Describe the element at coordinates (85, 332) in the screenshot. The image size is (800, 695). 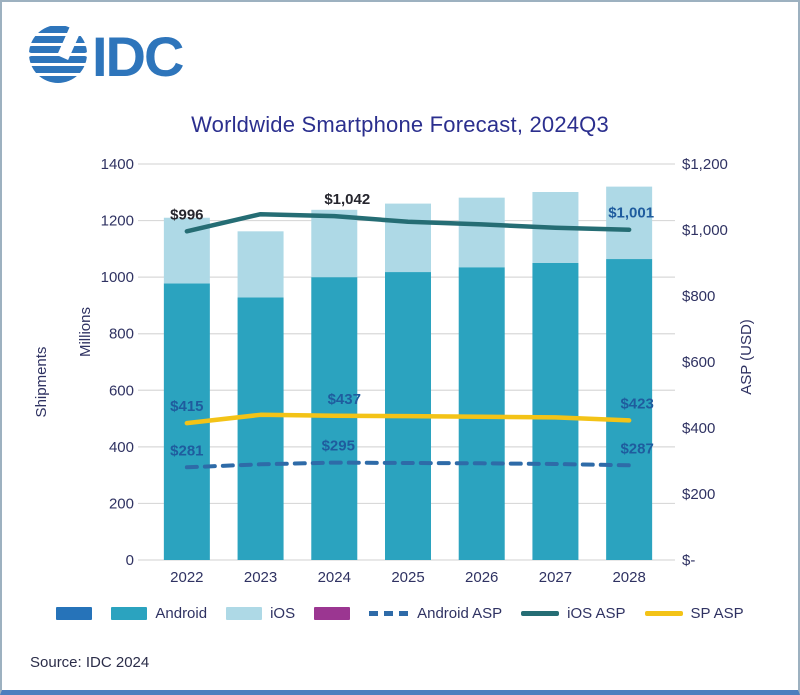
I see `left-axis-units-label: Millions` at that location.